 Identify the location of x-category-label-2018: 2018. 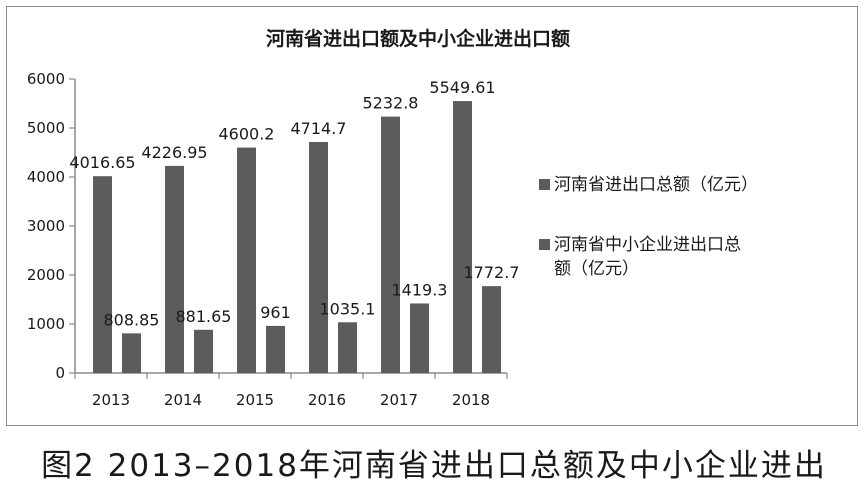
(471, 400).